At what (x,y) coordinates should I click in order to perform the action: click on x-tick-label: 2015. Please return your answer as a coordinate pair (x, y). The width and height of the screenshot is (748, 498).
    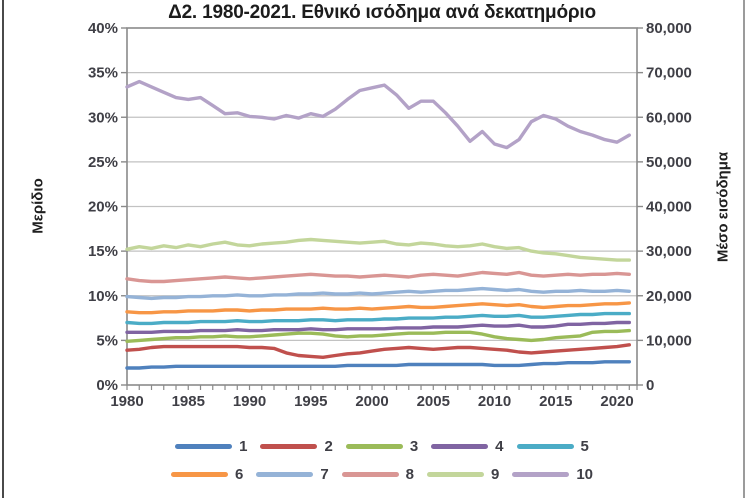
    Looking at the image, I should click on (555, 401).